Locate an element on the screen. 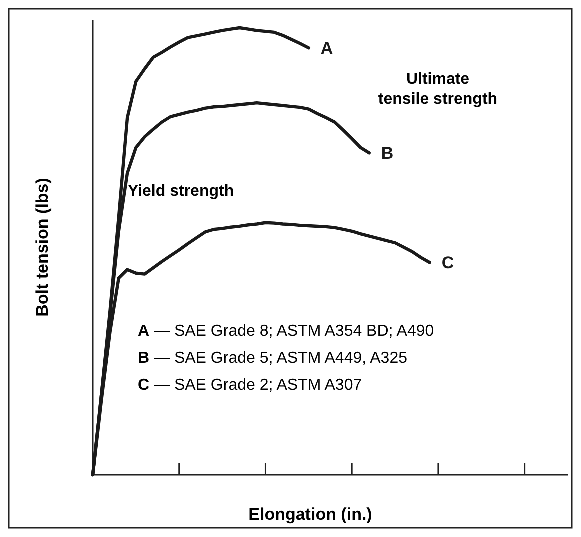 Image resolution: width=581 pixels, height=537 pixels. series-label: B is located at coordinates (387, 154).